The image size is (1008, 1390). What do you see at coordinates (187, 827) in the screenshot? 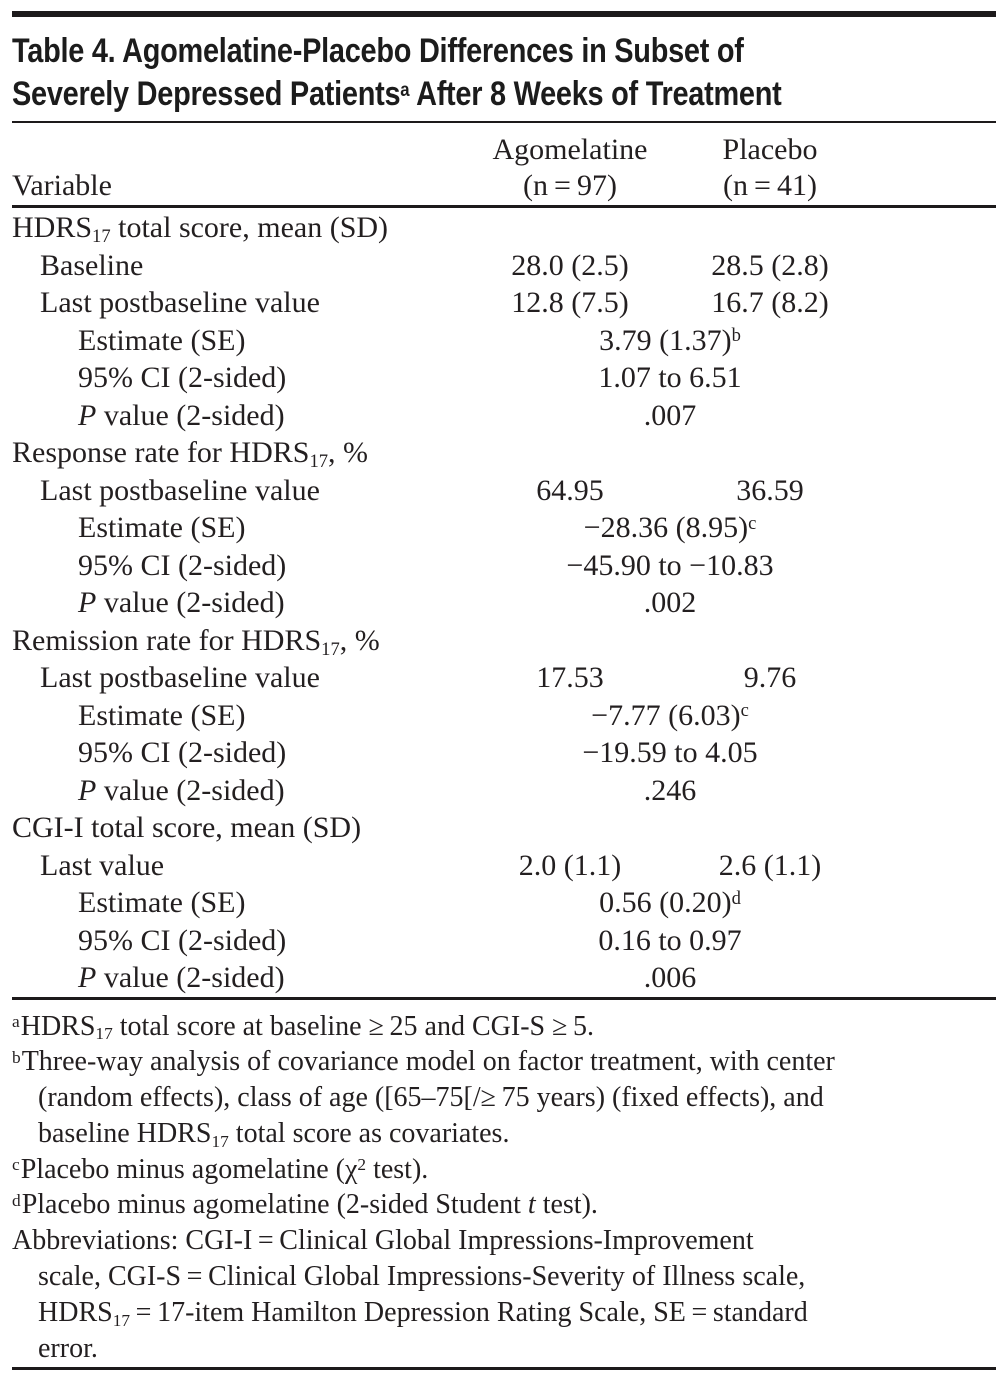
I see `row-label: CGI-I total score, mean (SD)` at bounding box center [187, 827].